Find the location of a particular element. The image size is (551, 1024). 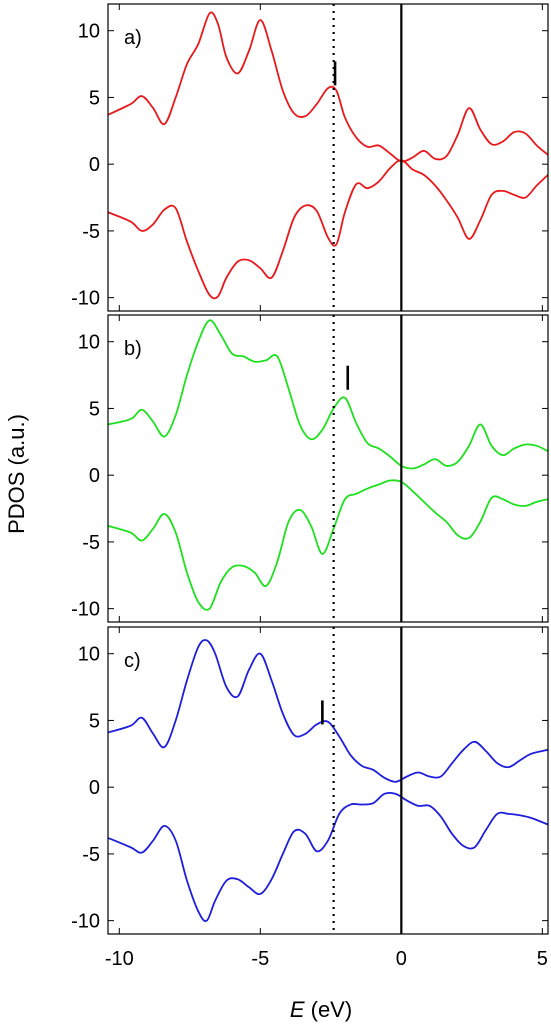

x-axis-label-unit: (eV) is located at coordinates (329, 1009).